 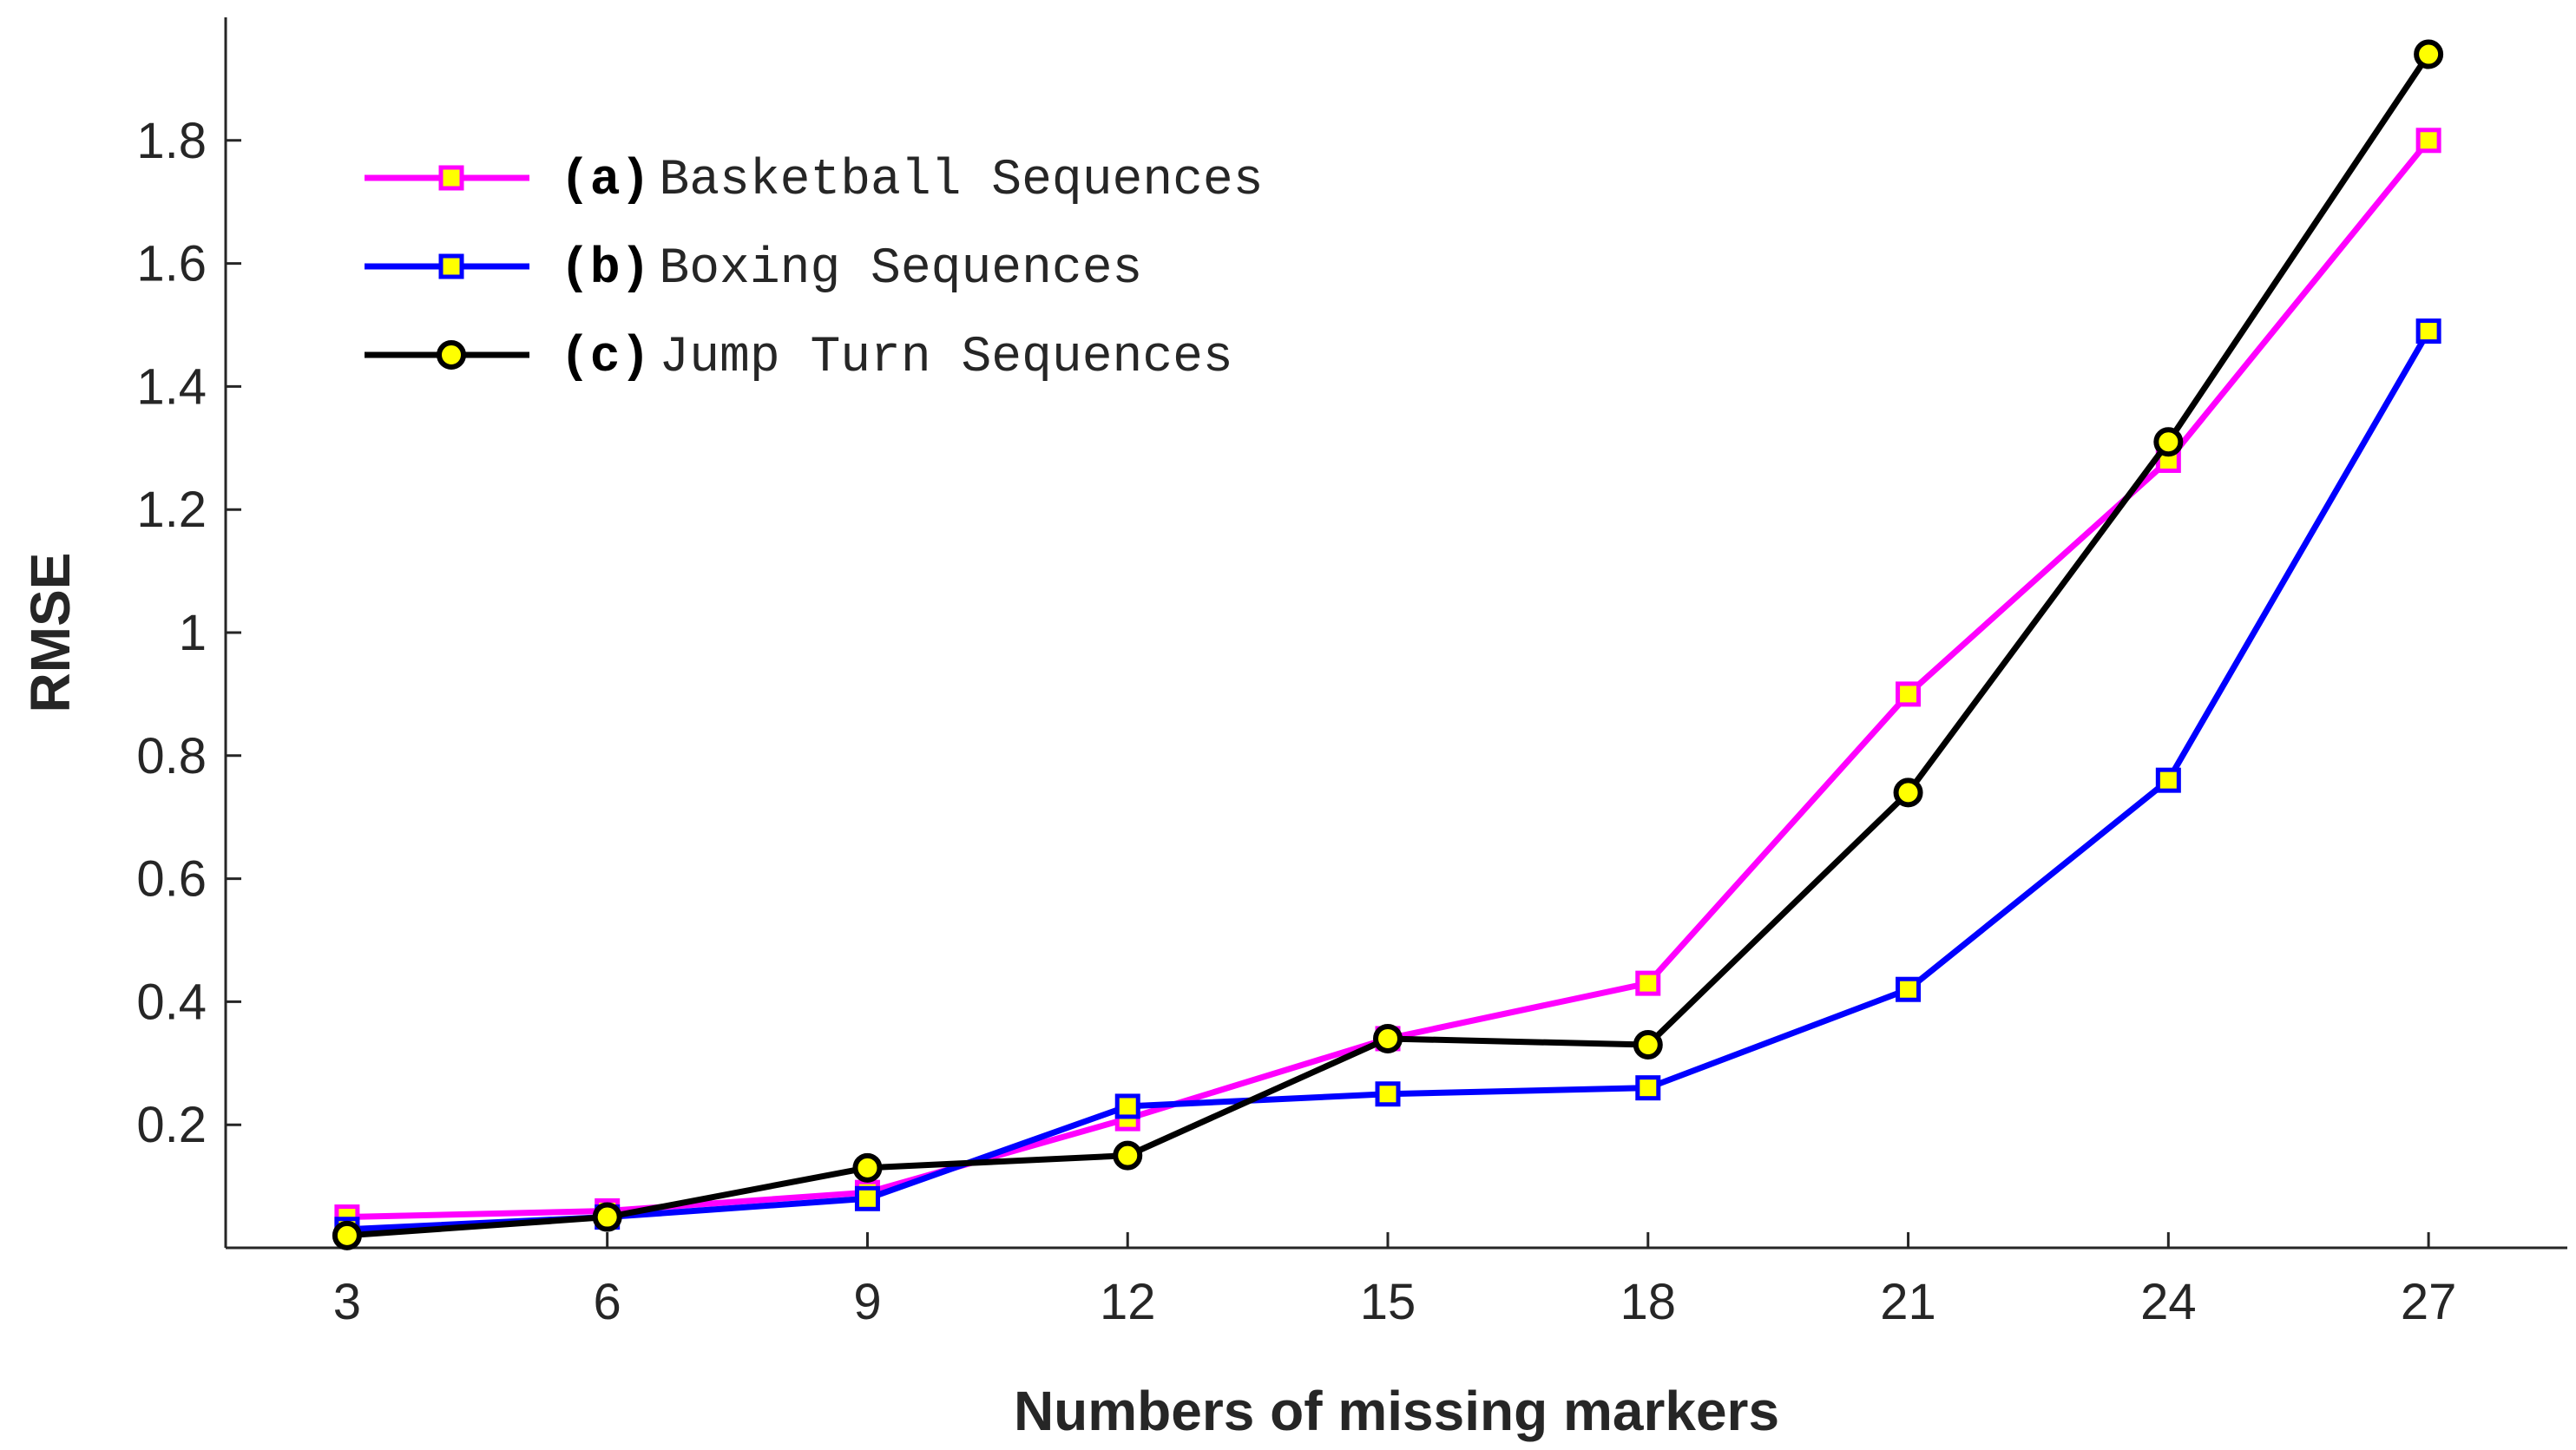 What do you see at coordinates (607, 1302) in the screenshot?
I see `x-tick-label: 6` at bounding box center [607, 1302].